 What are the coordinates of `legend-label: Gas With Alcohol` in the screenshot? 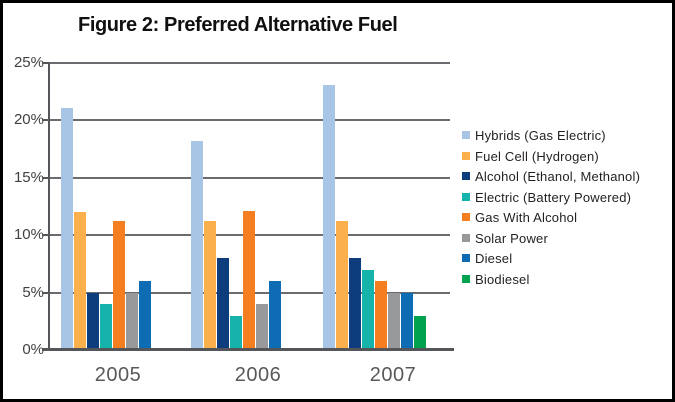 It's located at (526, 217).